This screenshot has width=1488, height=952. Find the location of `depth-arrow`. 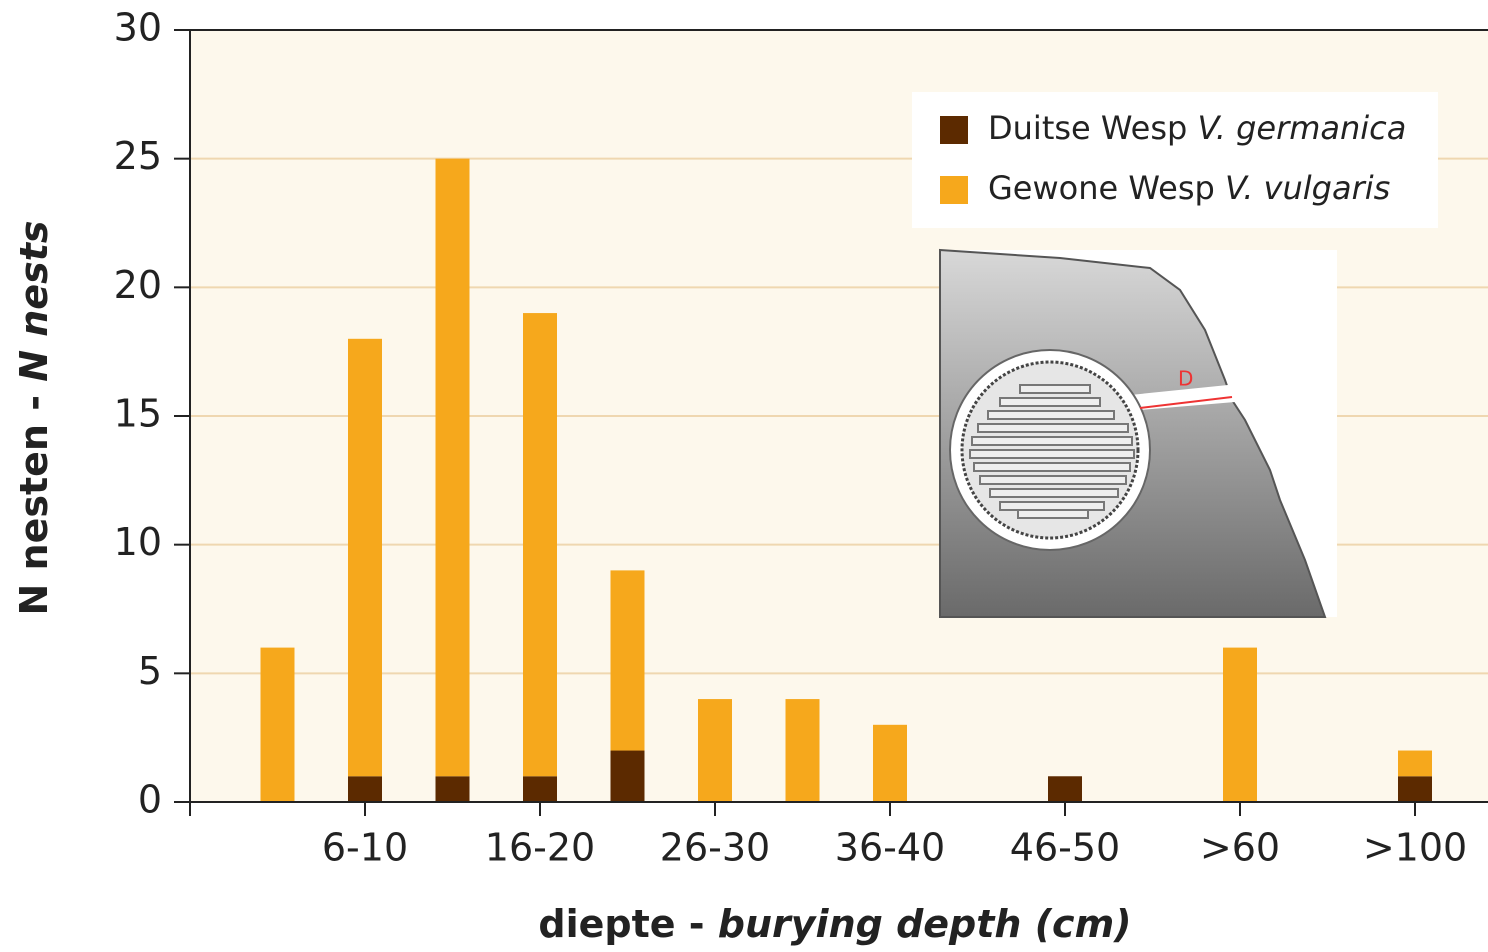

depth-arrow is located at coordinates (1186, 402).